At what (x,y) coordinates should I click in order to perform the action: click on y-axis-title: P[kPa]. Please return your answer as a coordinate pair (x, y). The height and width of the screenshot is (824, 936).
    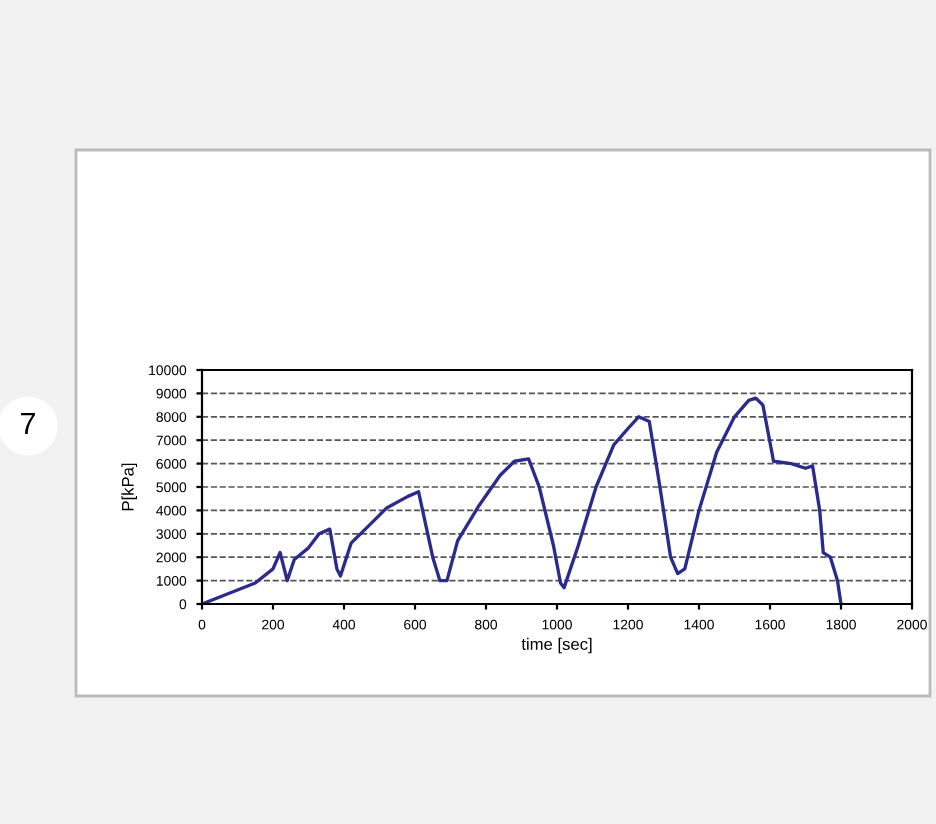
    Looking at the image, I should click on (129, 487).